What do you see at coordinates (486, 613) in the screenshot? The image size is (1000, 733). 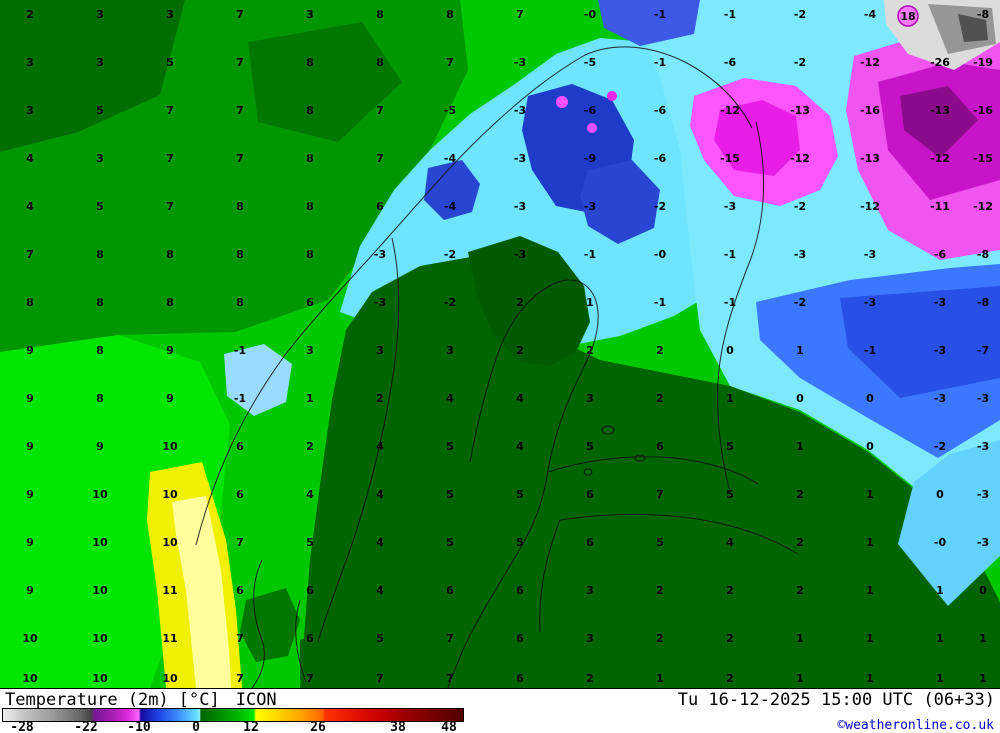 I see `coastline-sweden-se` at bounding box center [486, 613].